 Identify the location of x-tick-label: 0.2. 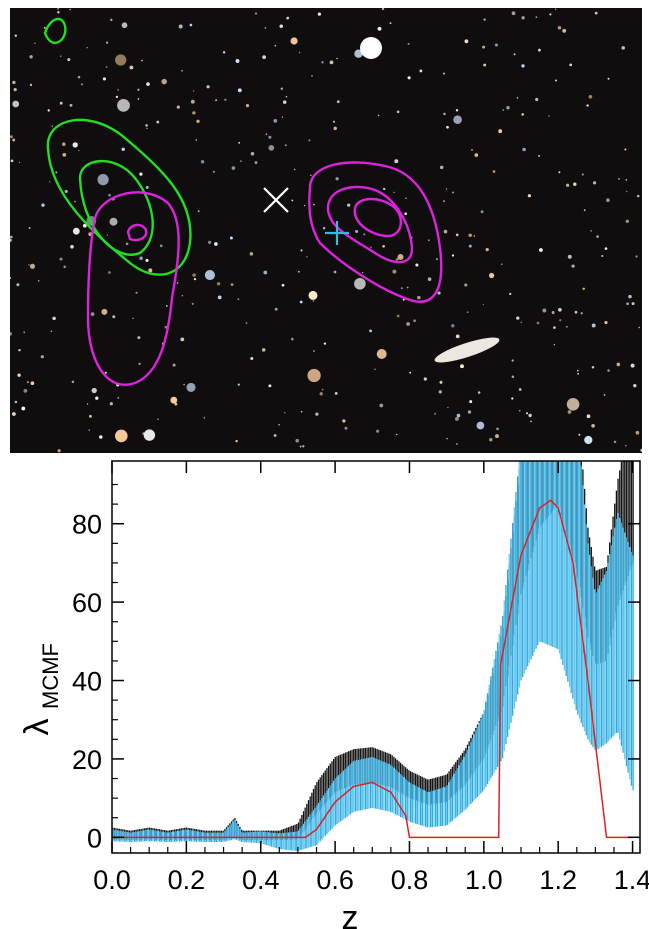
(187, 880).